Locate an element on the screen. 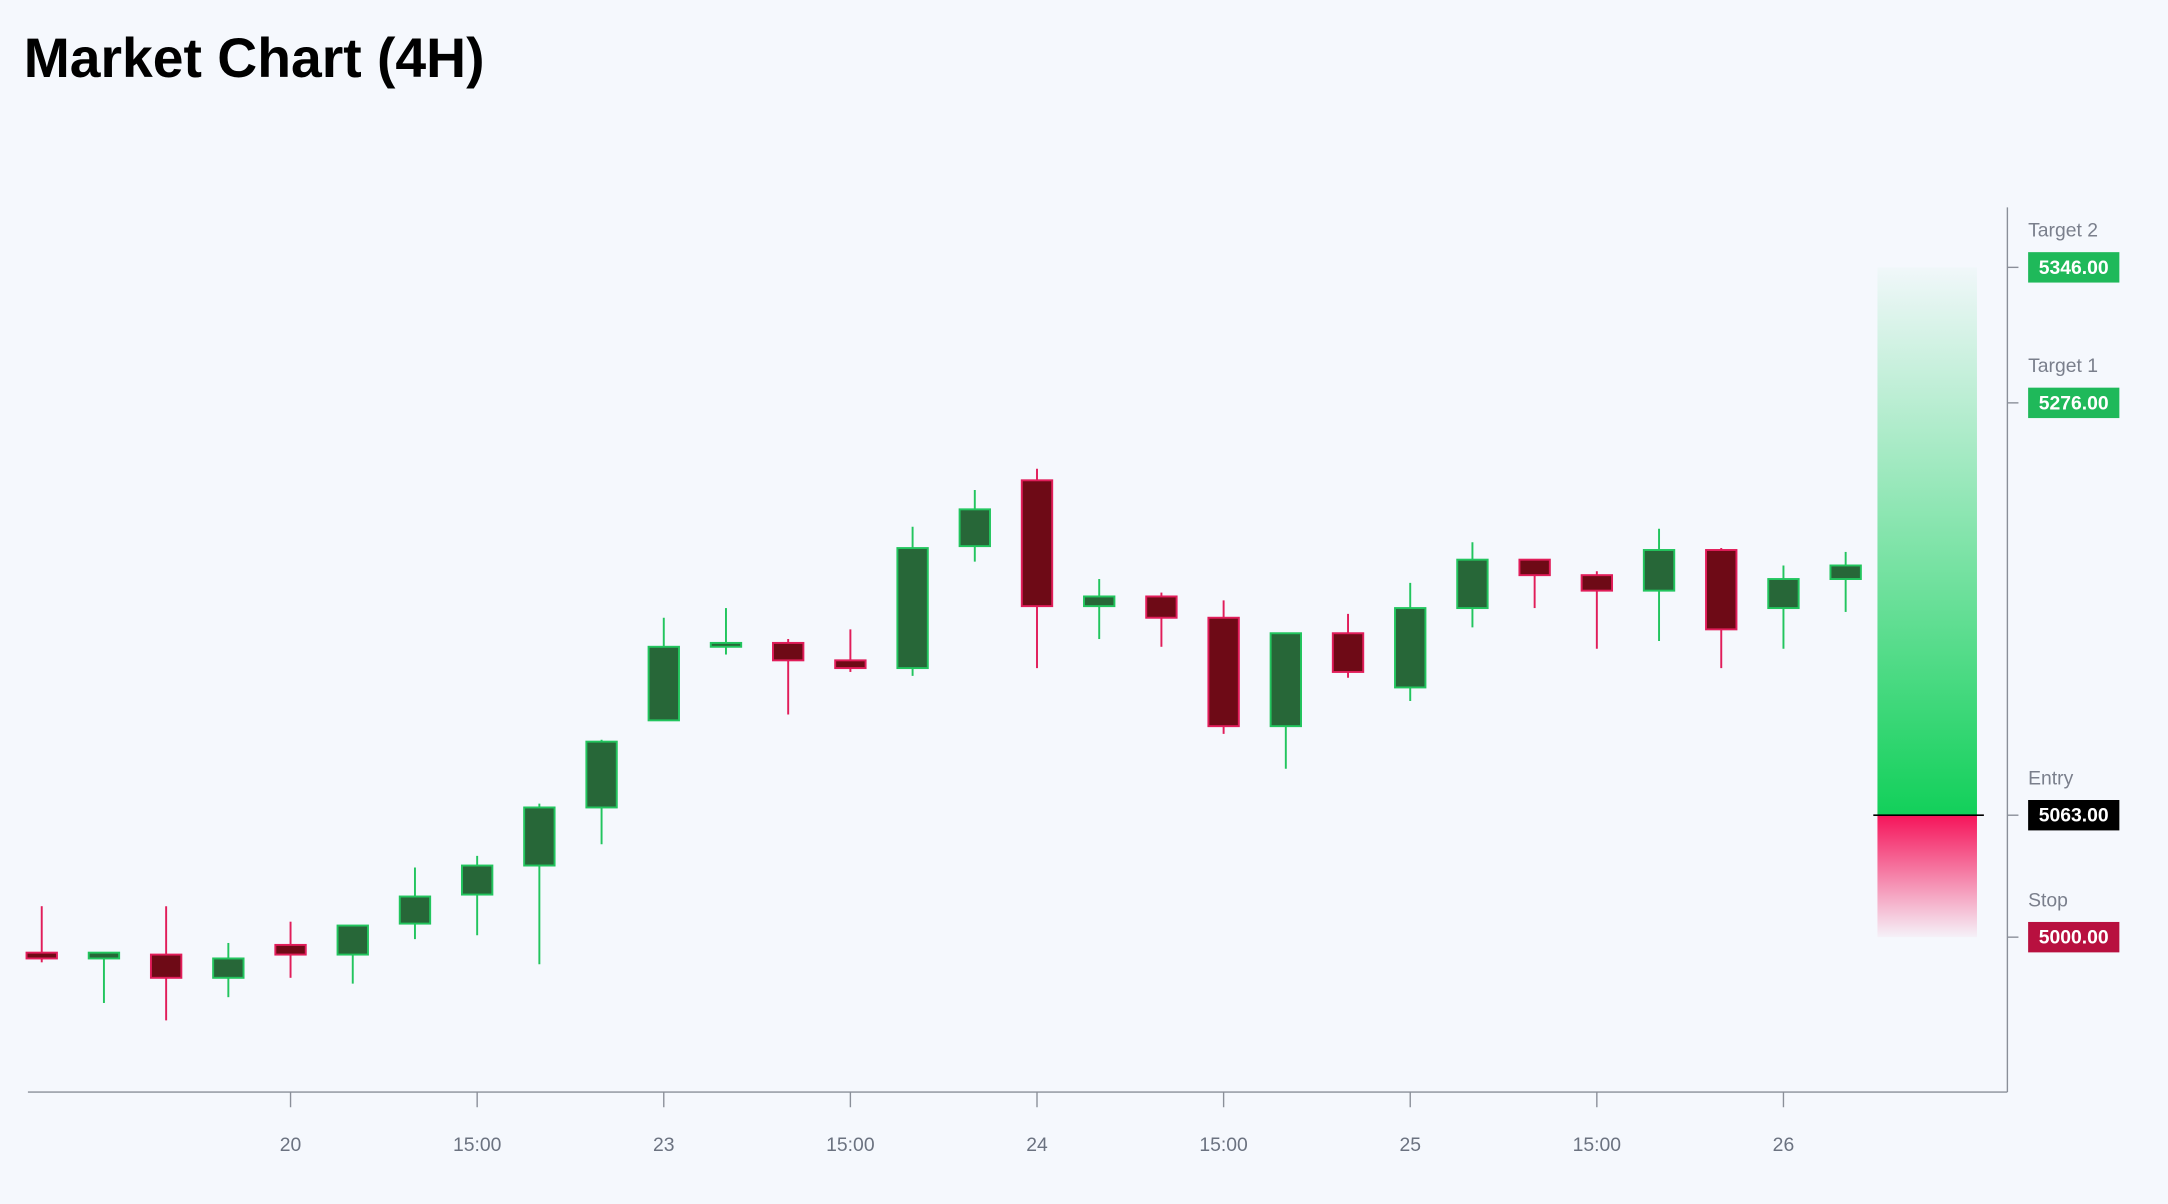 The image size is (2168, 1204). x-tick-label: 24 is located at coordinates (1037, 1145).